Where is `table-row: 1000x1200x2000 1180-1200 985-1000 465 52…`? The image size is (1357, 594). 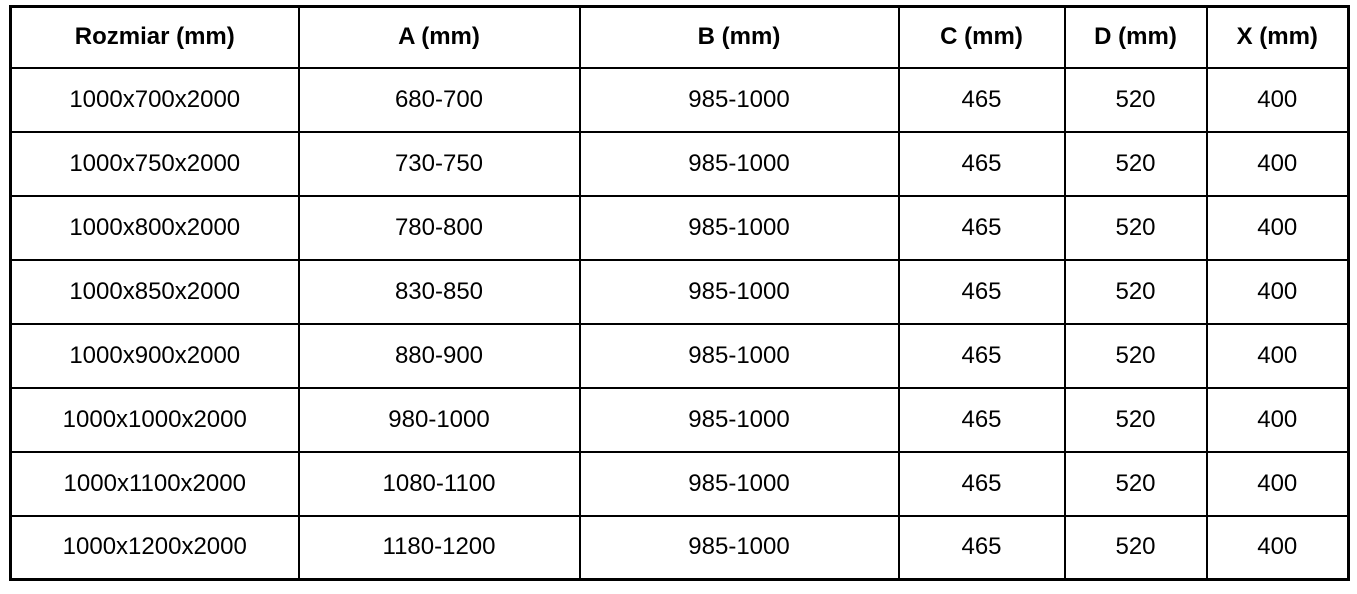
table-row: 1000x1200x2000 1180-1200 985-1000 465 52… is located at coordinates (679, 547).